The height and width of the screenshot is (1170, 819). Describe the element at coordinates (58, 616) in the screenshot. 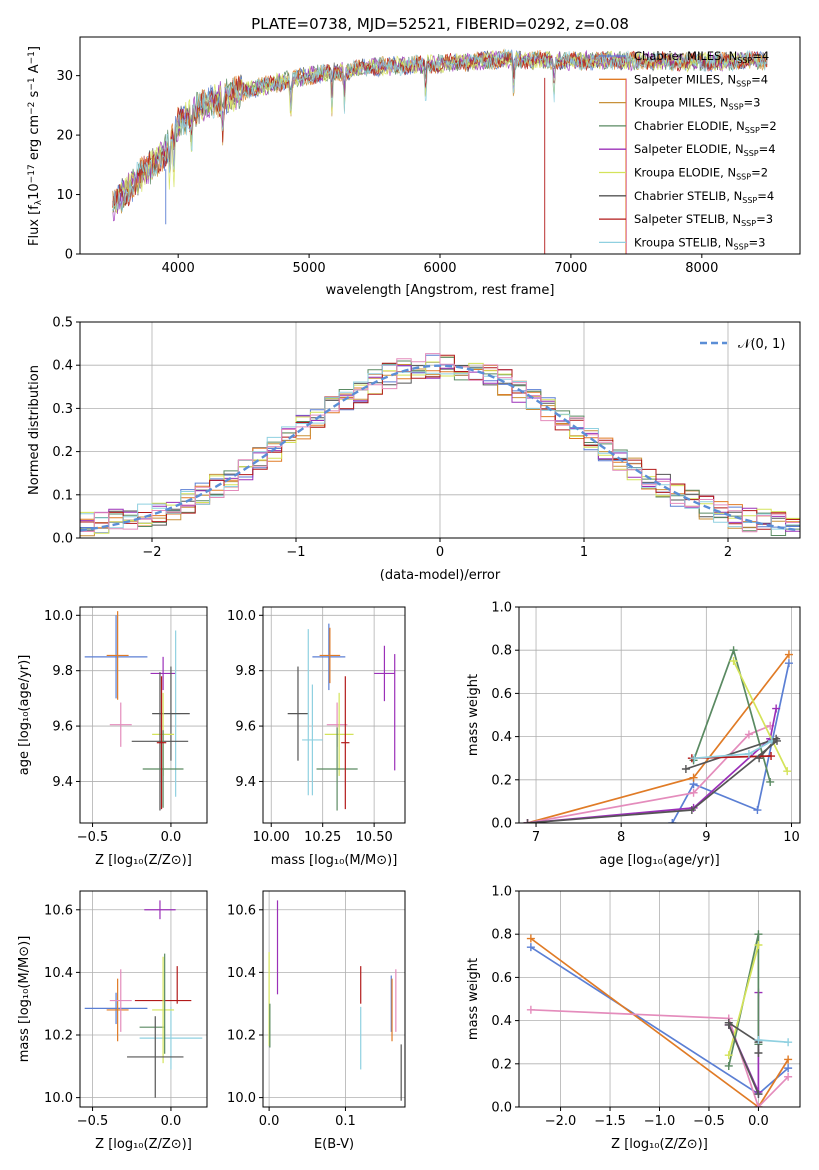

I see `y-tick-label: 10.0` at that location.